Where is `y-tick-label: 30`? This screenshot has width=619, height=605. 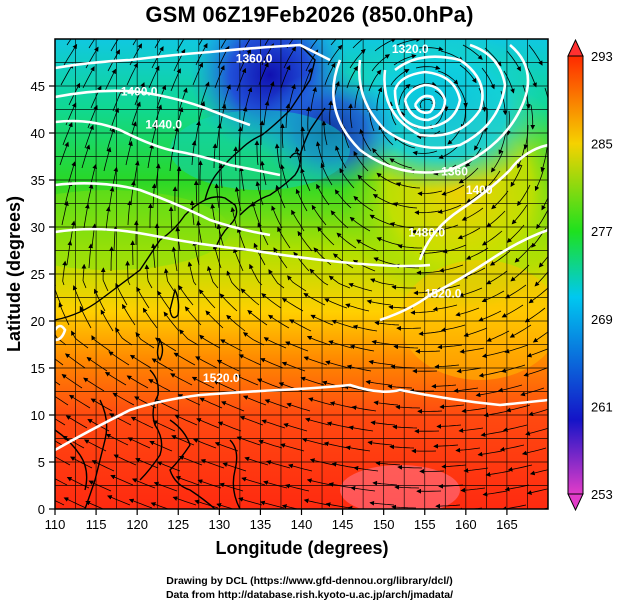
y-tick-label: 30 is located at coordinates (38, 227).